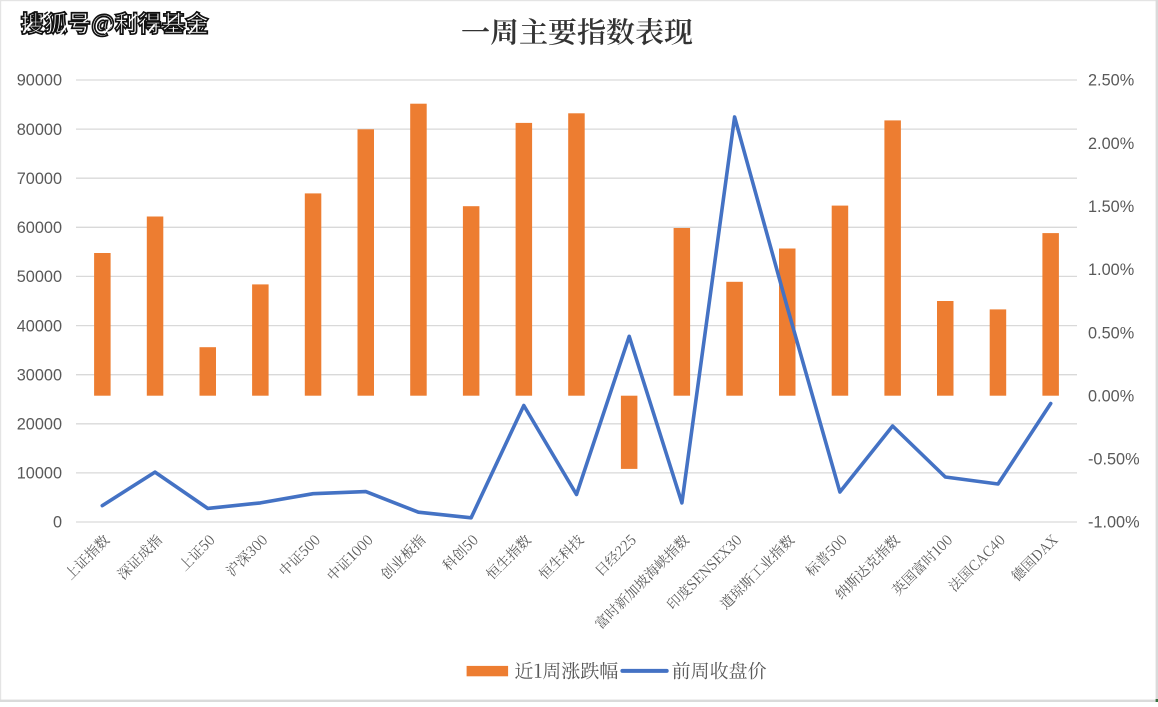  I want to click on svg-text: 20000, so click(39, 425).